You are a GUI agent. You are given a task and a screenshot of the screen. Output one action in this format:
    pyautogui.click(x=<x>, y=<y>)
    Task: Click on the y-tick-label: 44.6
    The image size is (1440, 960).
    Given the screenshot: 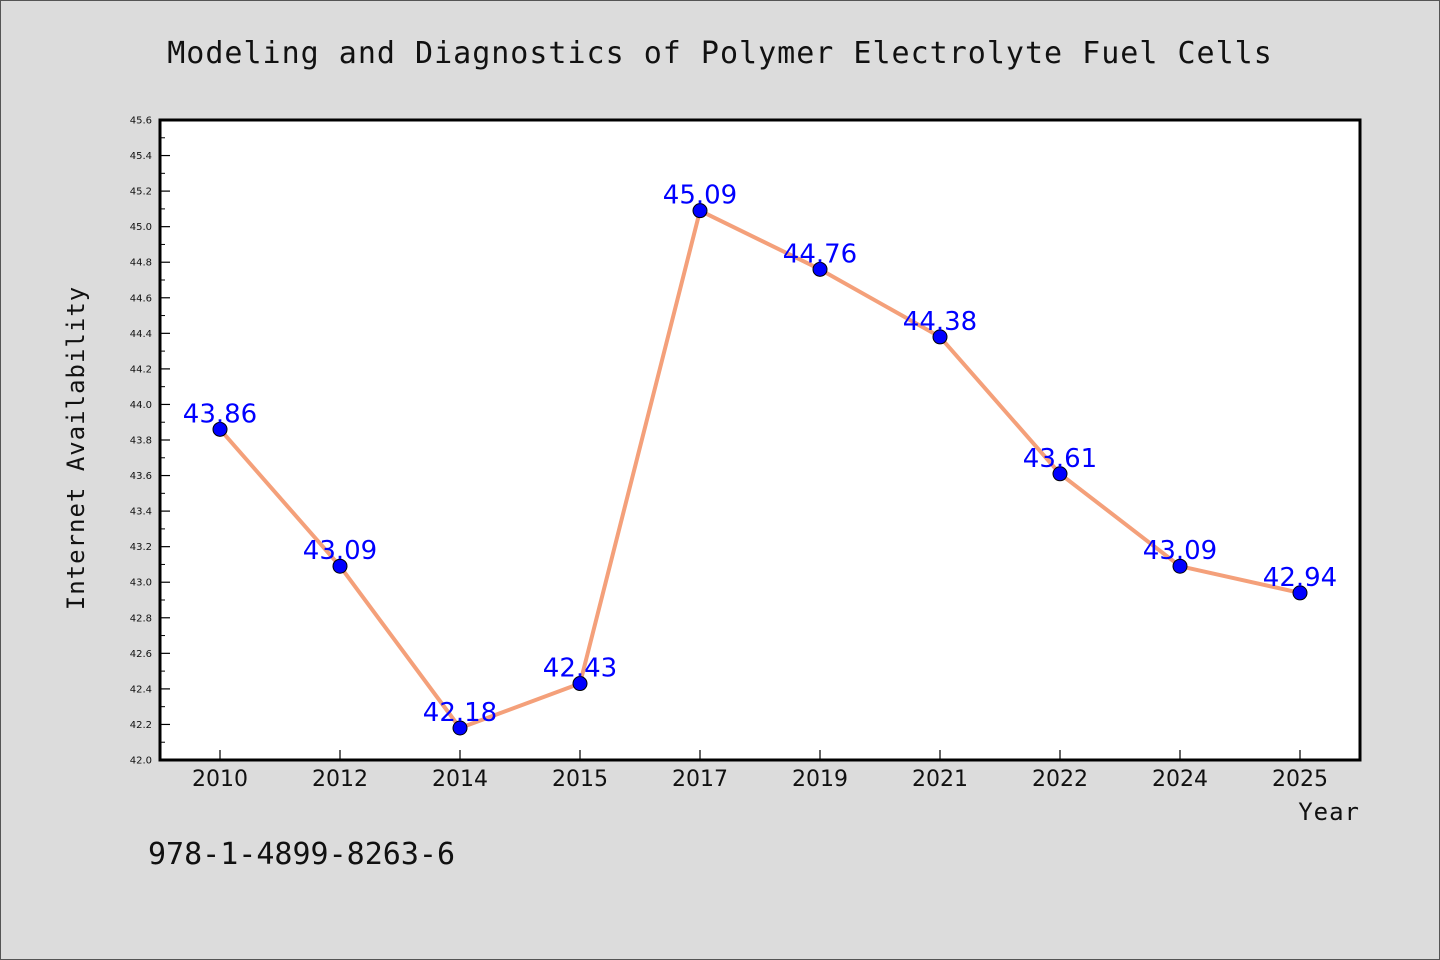 What is the action you would take?
    pyautogui.click(x=141, y=298)
    